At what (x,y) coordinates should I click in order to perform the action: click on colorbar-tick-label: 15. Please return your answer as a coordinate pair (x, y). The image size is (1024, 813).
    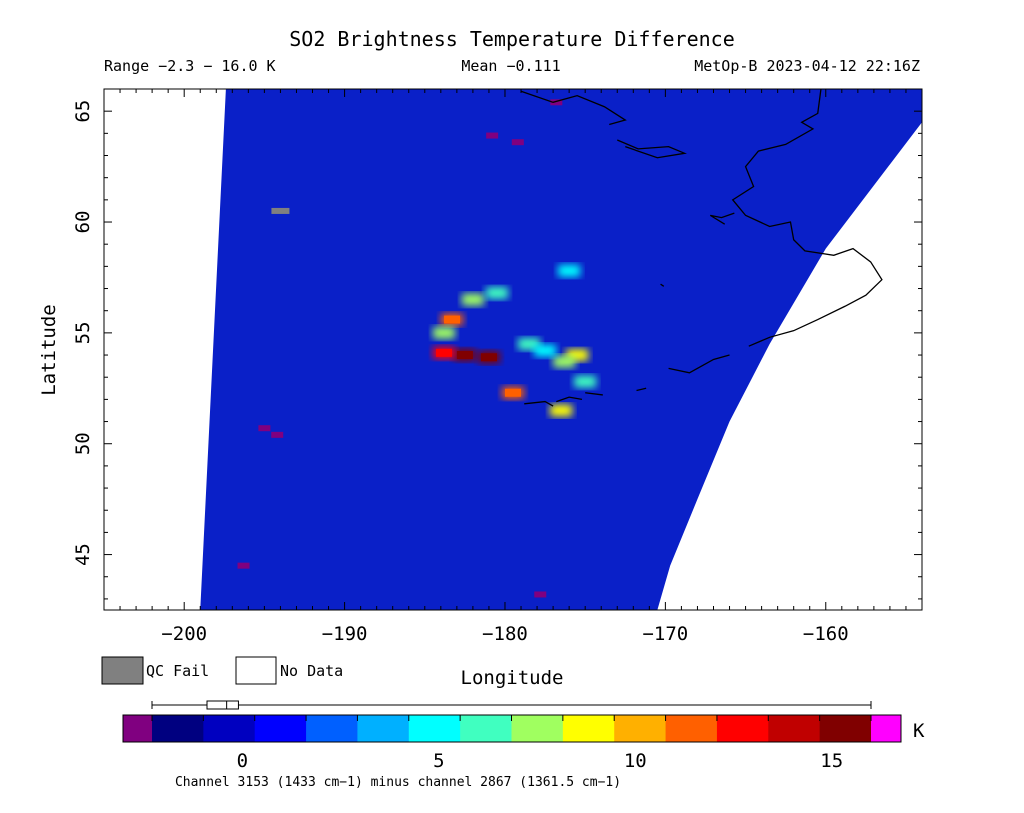
    Looking at the image, I should click on (831, 761).